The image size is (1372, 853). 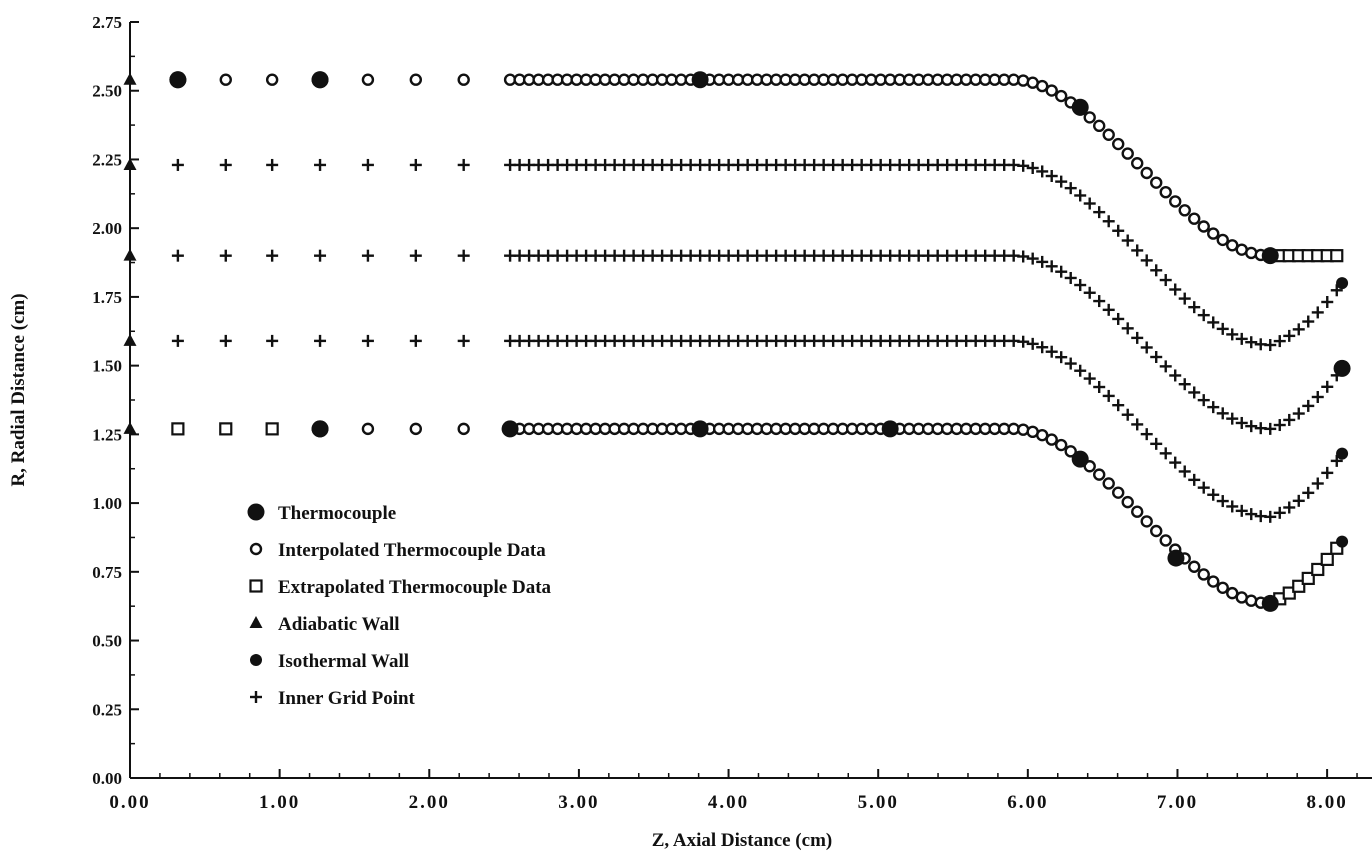 I want to click on y-tick-label: 0.50, so click(x=107, y=641).